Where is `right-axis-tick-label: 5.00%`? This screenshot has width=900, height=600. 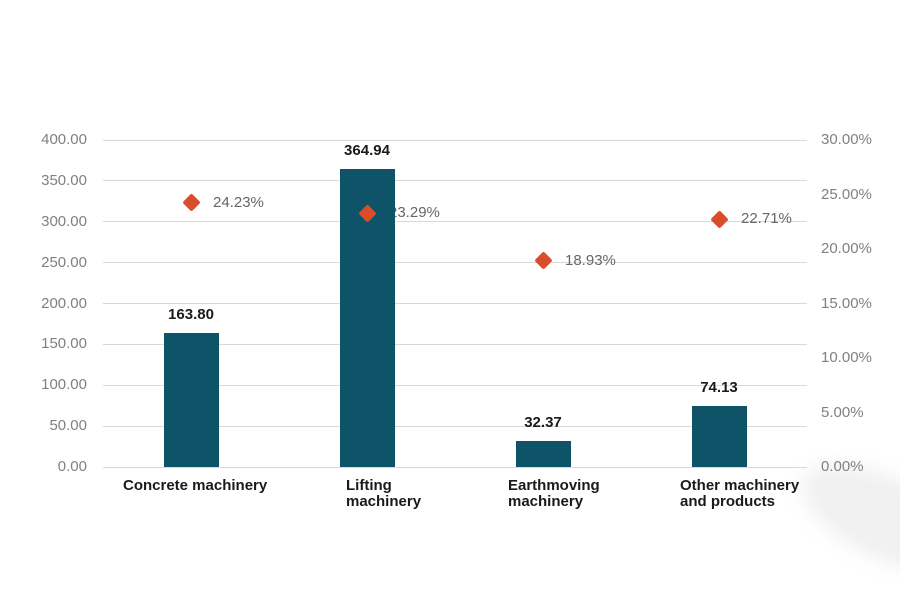
right-axis-tick-label: 5.00% is located at coordinates (842, 412).